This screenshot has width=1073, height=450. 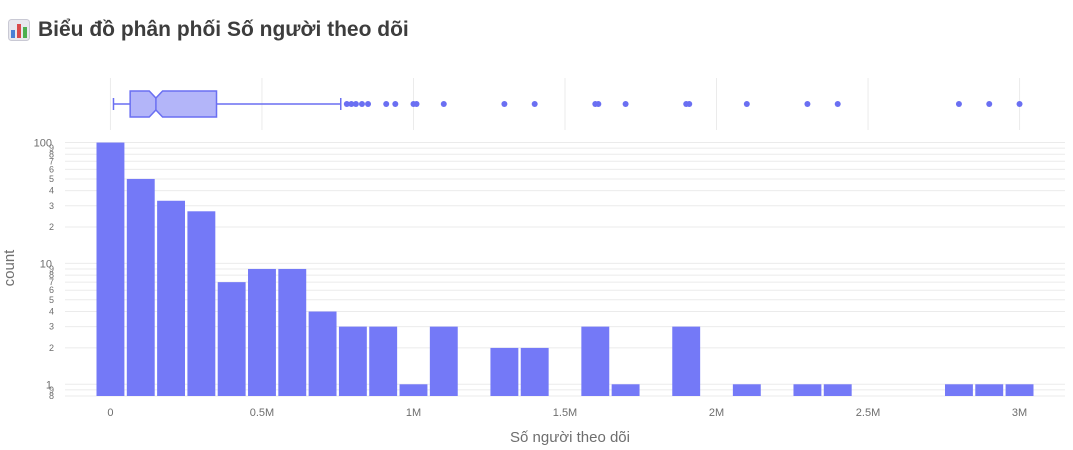 I want to click on x-tick-label-2: 1M, so click(x=413, y=413).